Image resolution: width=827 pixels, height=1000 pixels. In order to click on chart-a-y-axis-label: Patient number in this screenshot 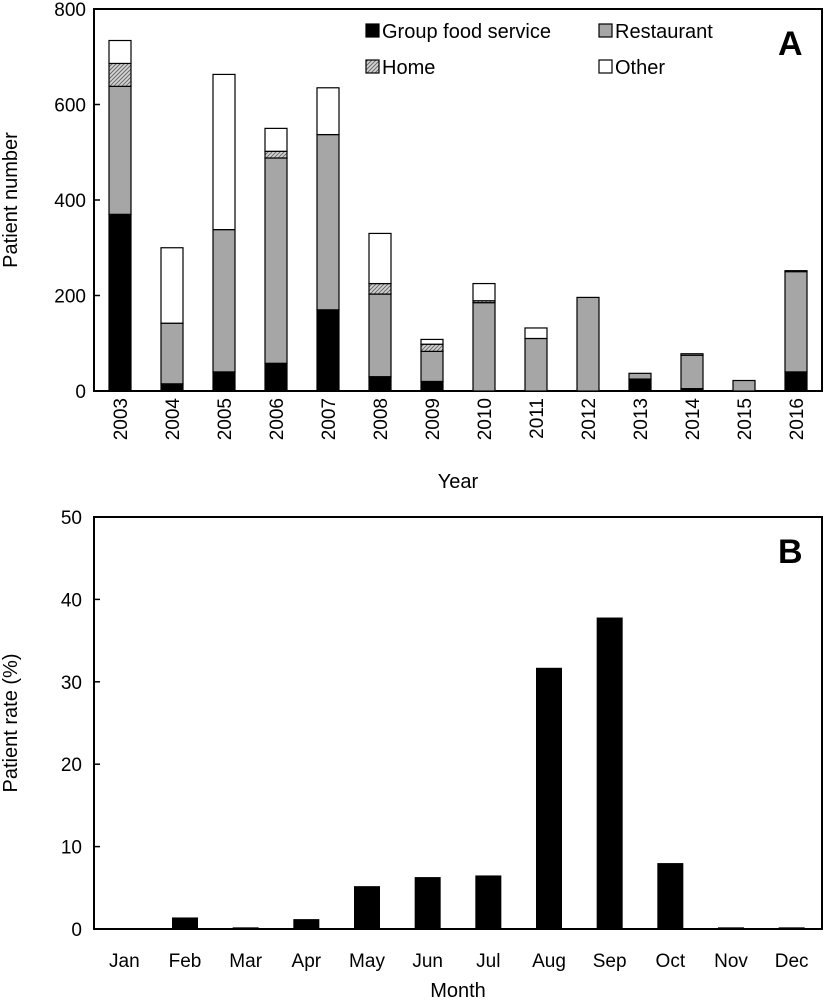, I will do `click(11, 200)`.